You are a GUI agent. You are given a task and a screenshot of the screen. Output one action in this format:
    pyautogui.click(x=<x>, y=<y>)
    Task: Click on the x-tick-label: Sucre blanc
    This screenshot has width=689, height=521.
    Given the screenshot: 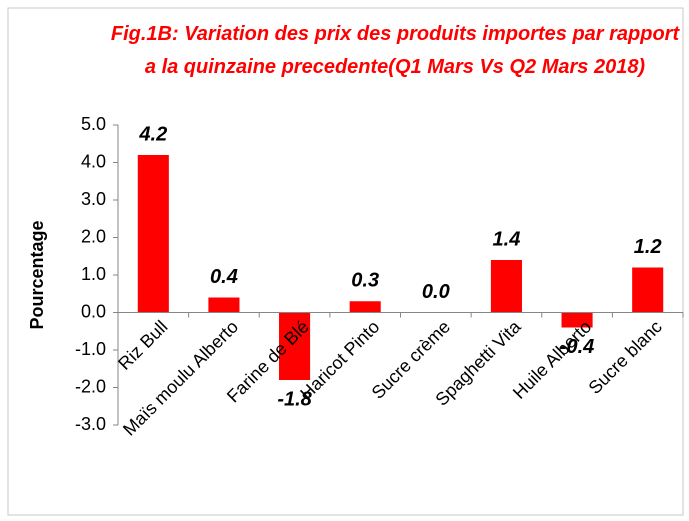 What is the action you would take?
    pyautogui.click(x=625, y=357)
    